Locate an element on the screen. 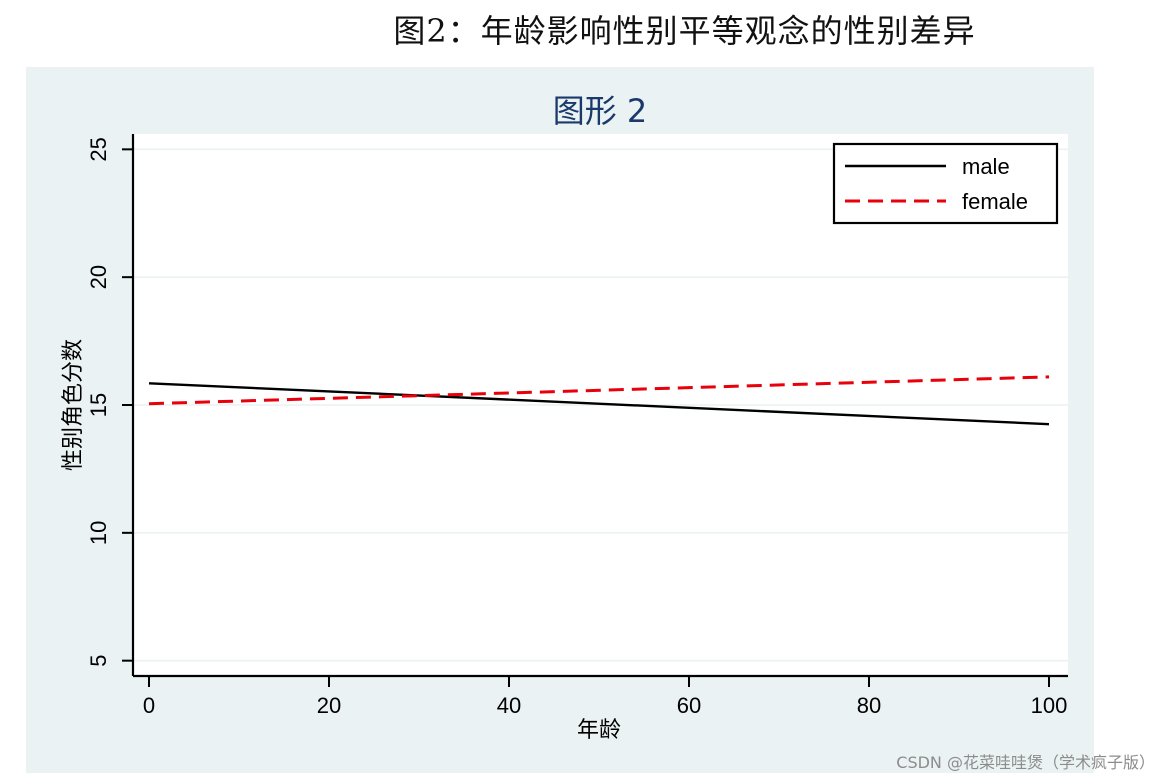  y-tick-label-15: 15 is located at coordinates (98, 405).